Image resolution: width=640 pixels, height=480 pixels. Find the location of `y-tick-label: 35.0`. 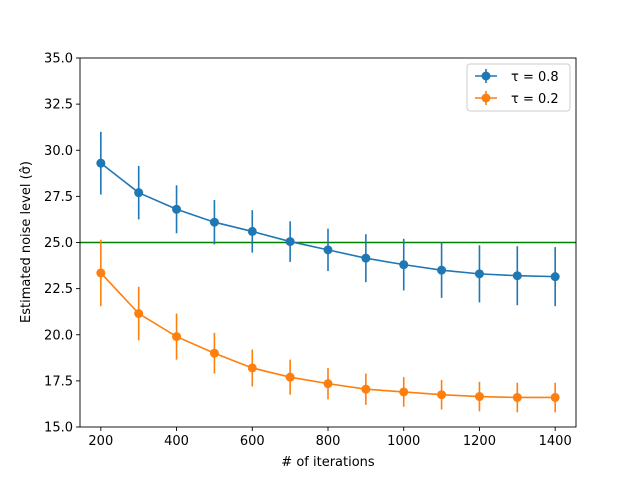

y-tick-label: 35.0 is located at coordinates (58, 59).